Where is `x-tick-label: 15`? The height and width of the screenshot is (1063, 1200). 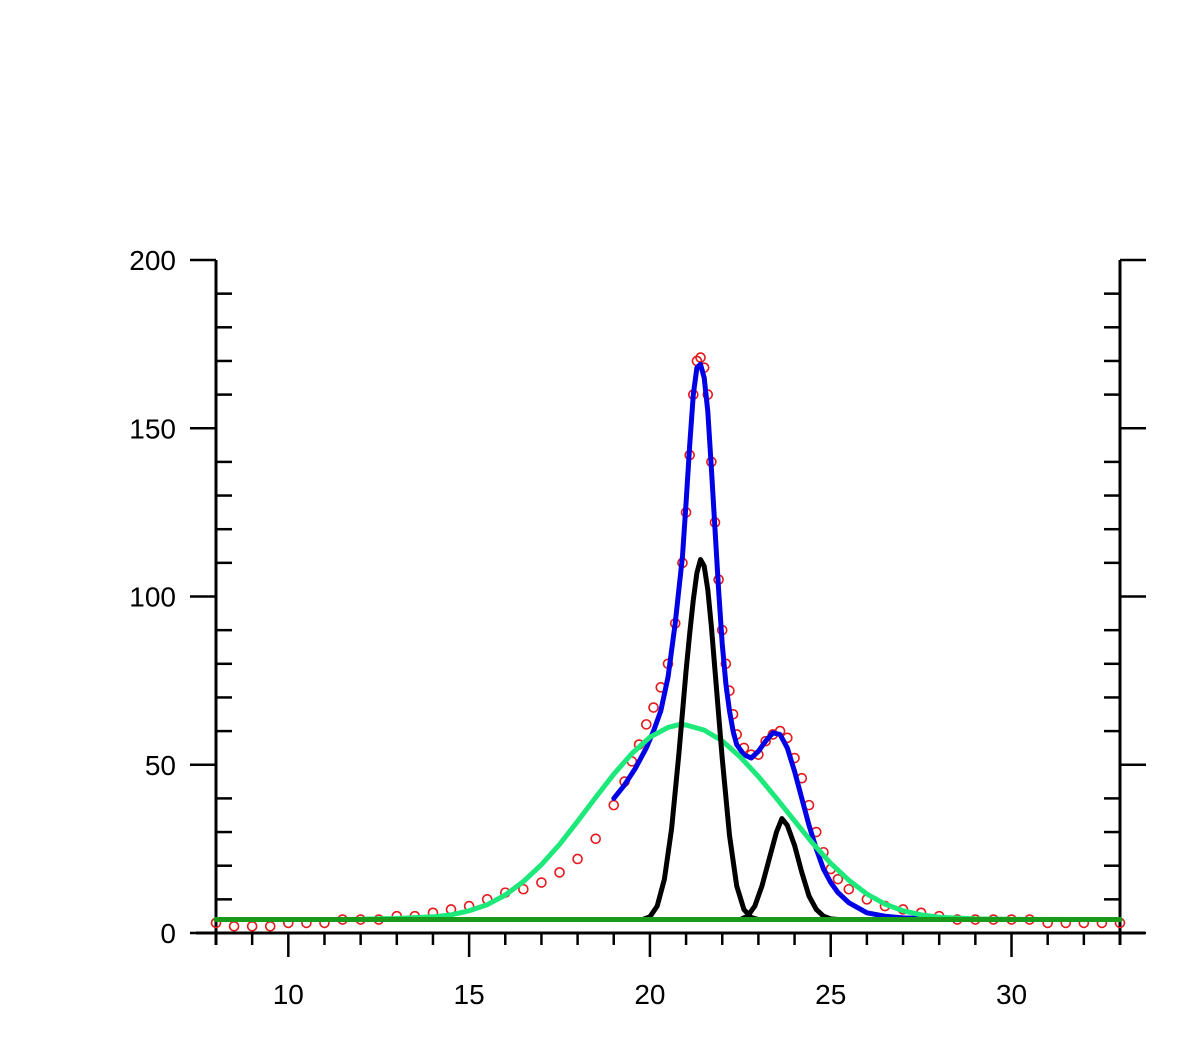 x-tick-label: 15 is located at coordinates (469, 994).